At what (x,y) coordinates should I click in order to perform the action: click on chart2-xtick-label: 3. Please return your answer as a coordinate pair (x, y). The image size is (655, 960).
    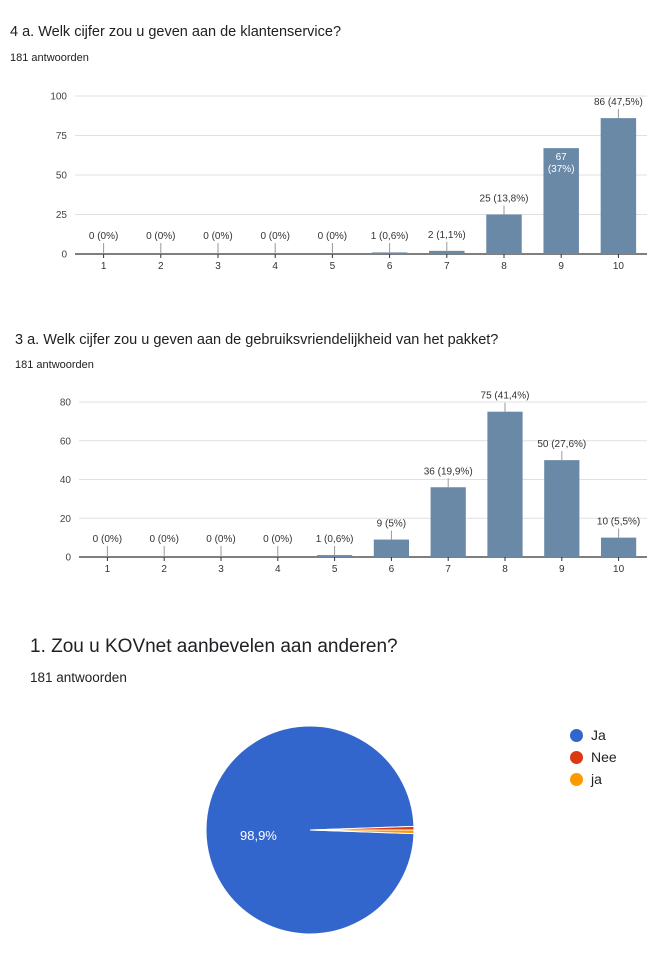
    Looking at the image, I should click on (221, 569).